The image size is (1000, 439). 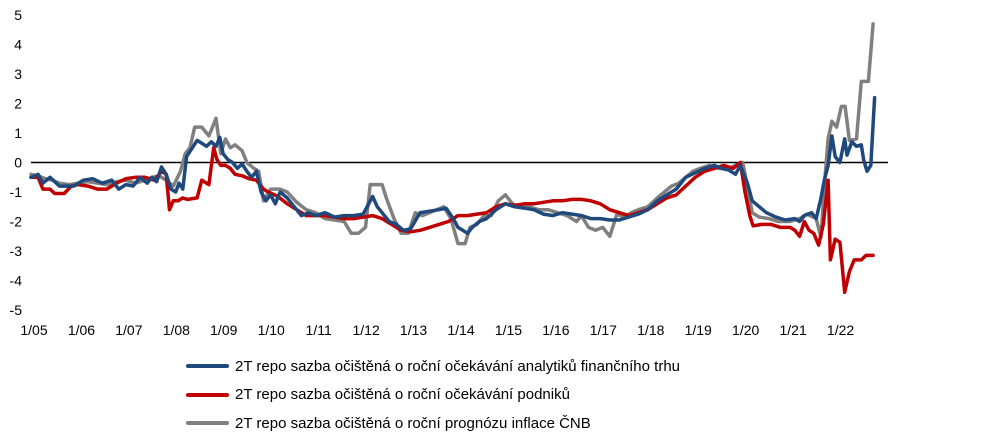 What do you see at coordinates (18, 133) in the screenshot?
I see `y-tick-label: 1` at bounding box center [18, 133].